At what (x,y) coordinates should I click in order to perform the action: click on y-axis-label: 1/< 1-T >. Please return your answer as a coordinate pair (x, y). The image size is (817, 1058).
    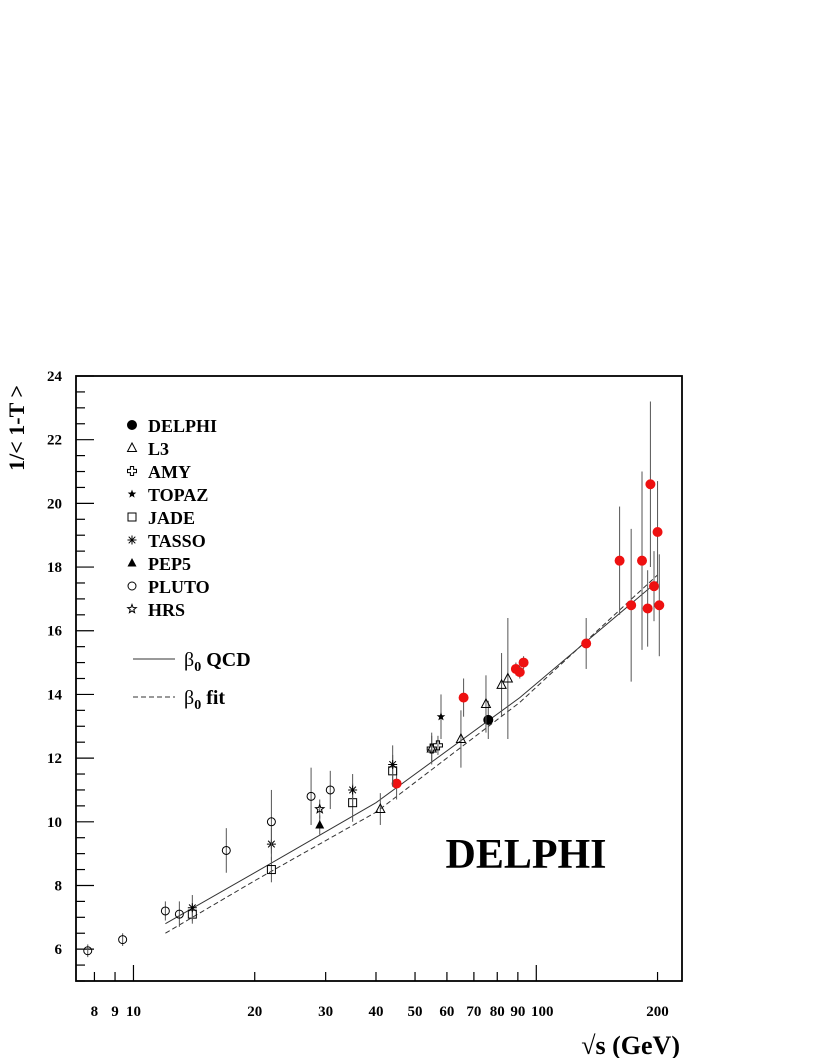
    Looking at the image, I should click on (16, 428).